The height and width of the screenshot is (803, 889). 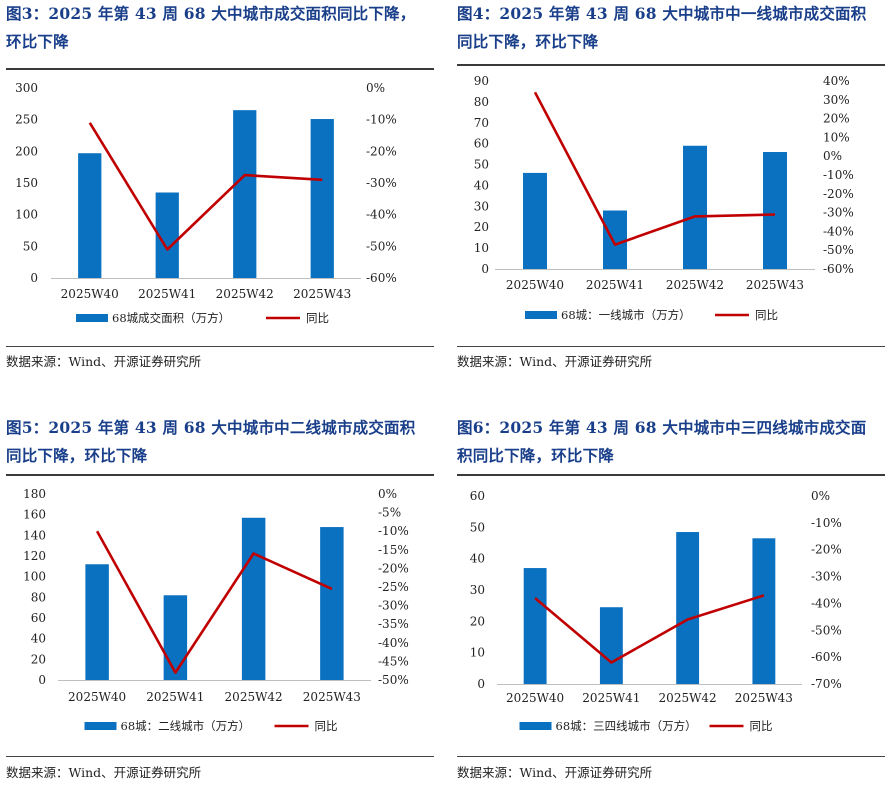 I want to click on left-tick-label: 10, so click(x=481, y=248).